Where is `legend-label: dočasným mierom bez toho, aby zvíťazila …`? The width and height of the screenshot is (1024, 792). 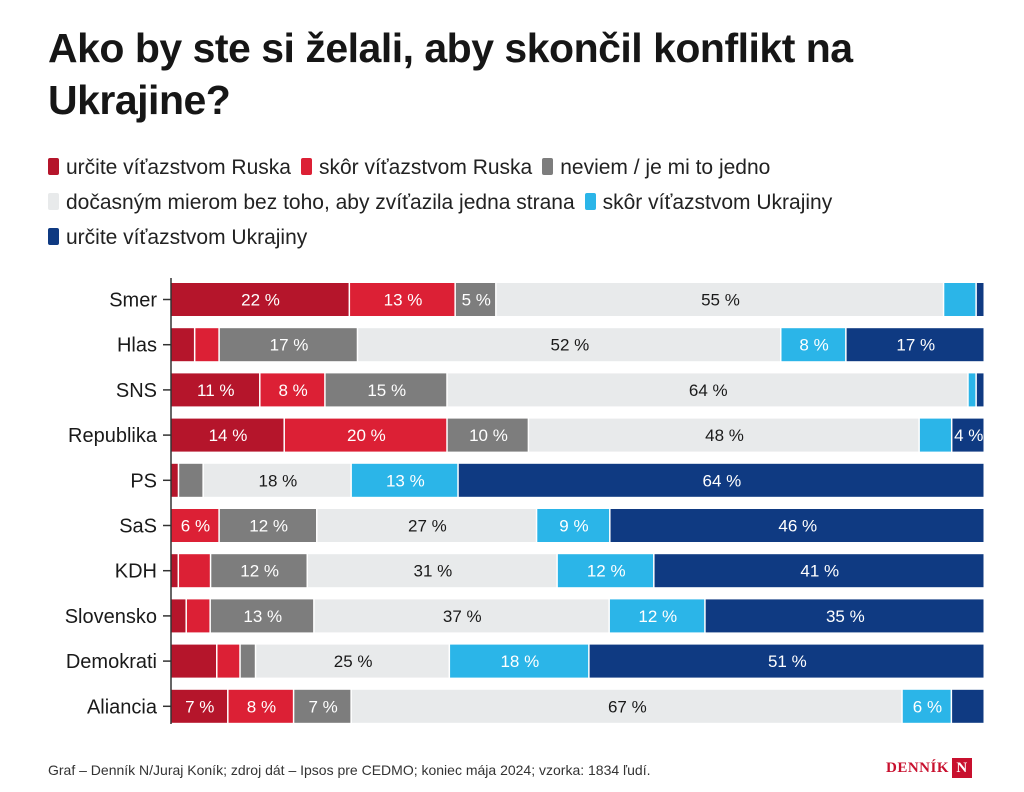 legend-label: dočasným mierom bez toho, aby zvíťazila … is located at coordinates (320, 202).